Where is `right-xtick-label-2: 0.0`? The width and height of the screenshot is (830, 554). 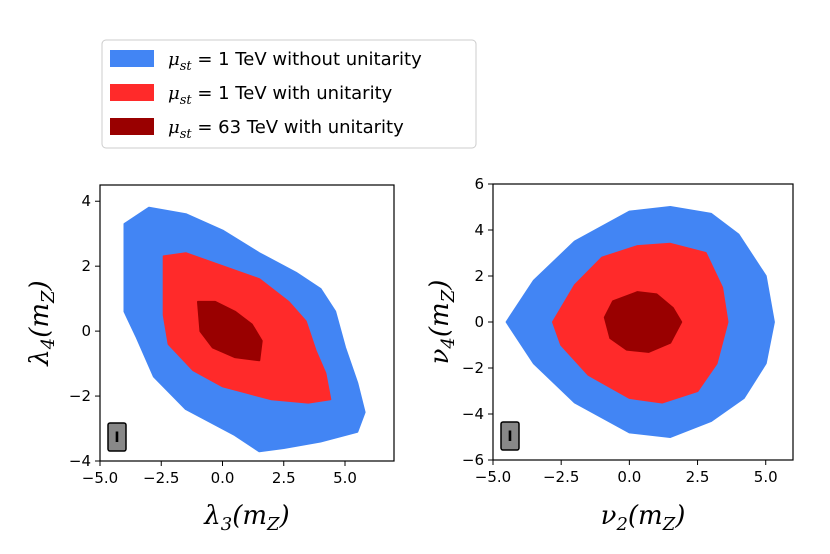 right-xtick-label-2: 0.0 is located at coordinates (629, 477).